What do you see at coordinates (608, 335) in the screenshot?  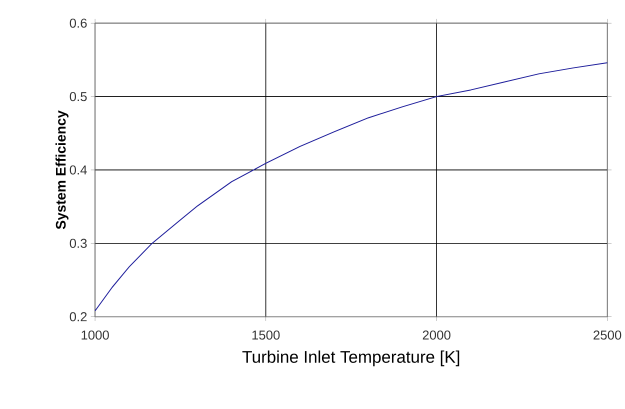 I see `x-tick-label: 2500` at bounding box center [608, 335].